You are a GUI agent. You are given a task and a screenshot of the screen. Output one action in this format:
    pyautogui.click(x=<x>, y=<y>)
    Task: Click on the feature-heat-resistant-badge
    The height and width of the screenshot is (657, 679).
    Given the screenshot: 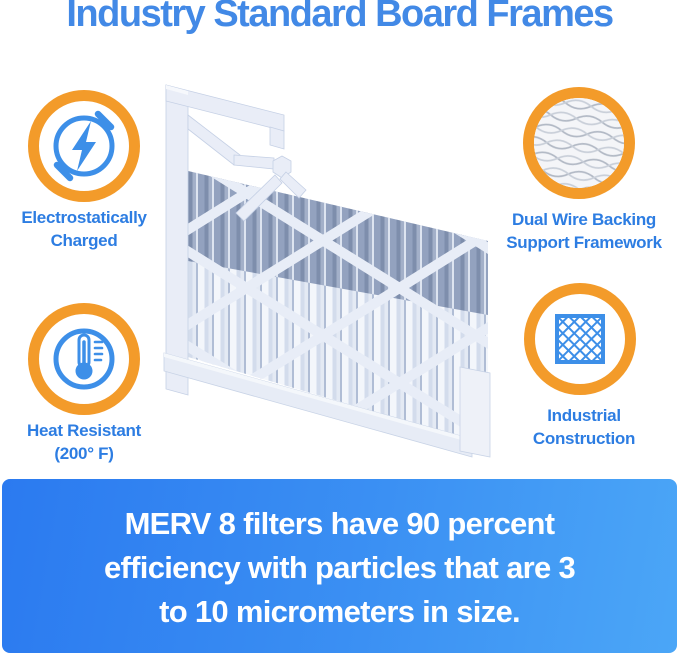 What is the action you would take?
    pyautogui.click(x=84, y=359)
    